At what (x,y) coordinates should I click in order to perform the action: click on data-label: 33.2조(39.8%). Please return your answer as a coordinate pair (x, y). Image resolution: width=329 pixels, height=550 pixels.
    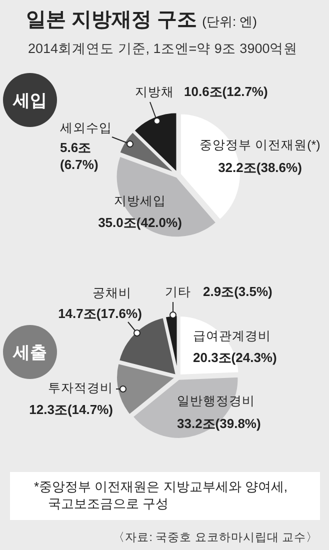
    Looking at the image, I should click on (219, 423).